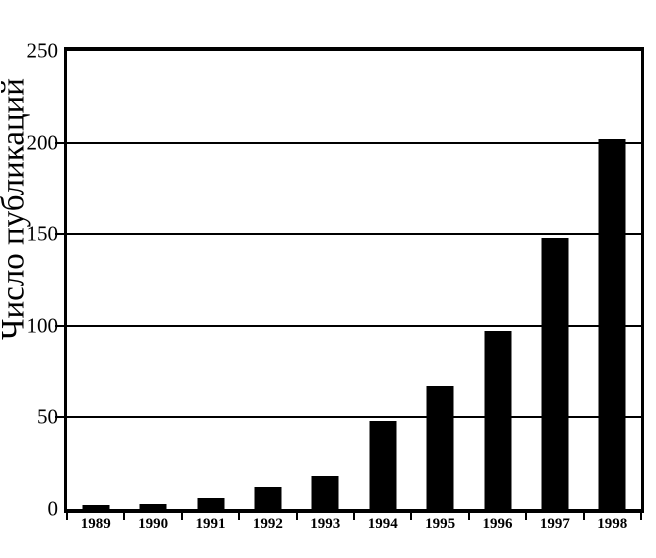 The height and width of the screenshot is (558, 656). I want to click on bar-column-1994, so click(382, 280).